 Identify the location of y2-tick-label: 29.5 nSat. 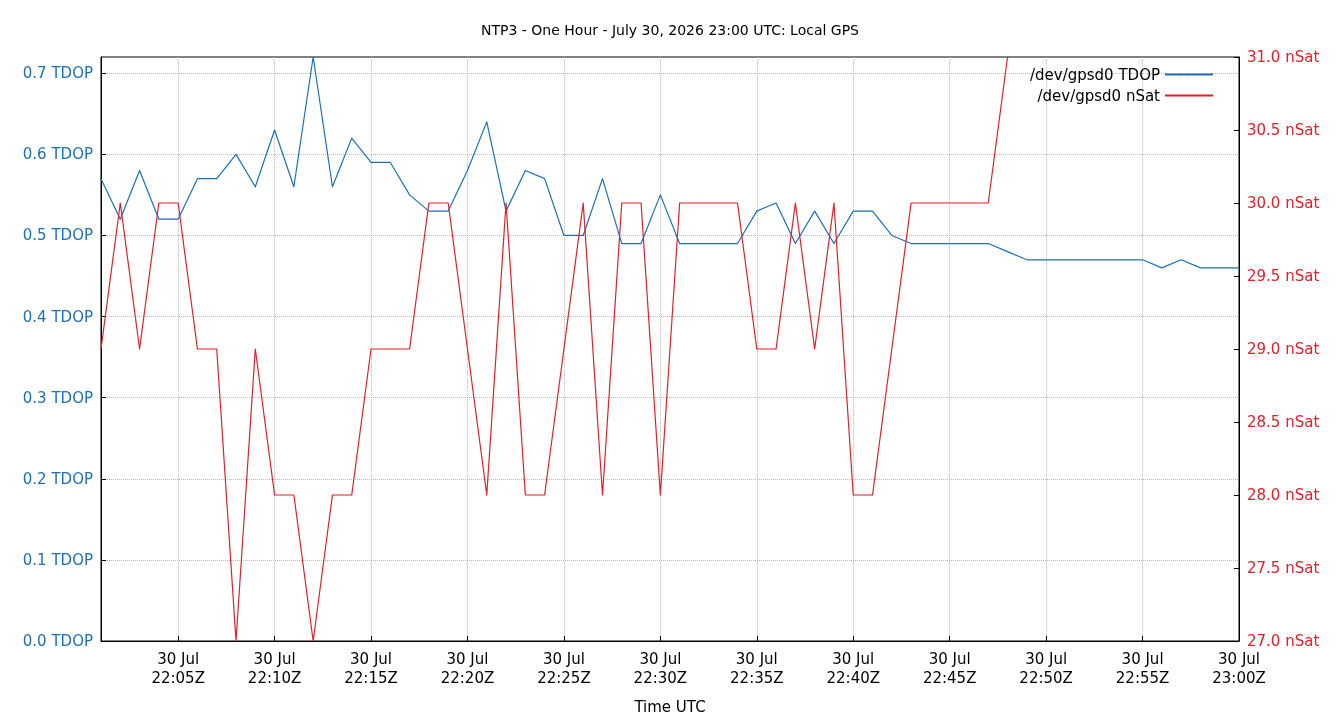
(1283, 276).